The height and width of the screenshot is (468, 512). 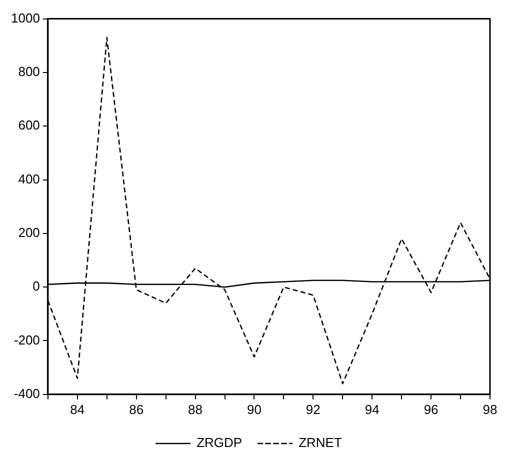 What do you see at coordinates (313, 409) in the screenshot?
I see `x-tick-label: 92` at bounding box center [313, 409].